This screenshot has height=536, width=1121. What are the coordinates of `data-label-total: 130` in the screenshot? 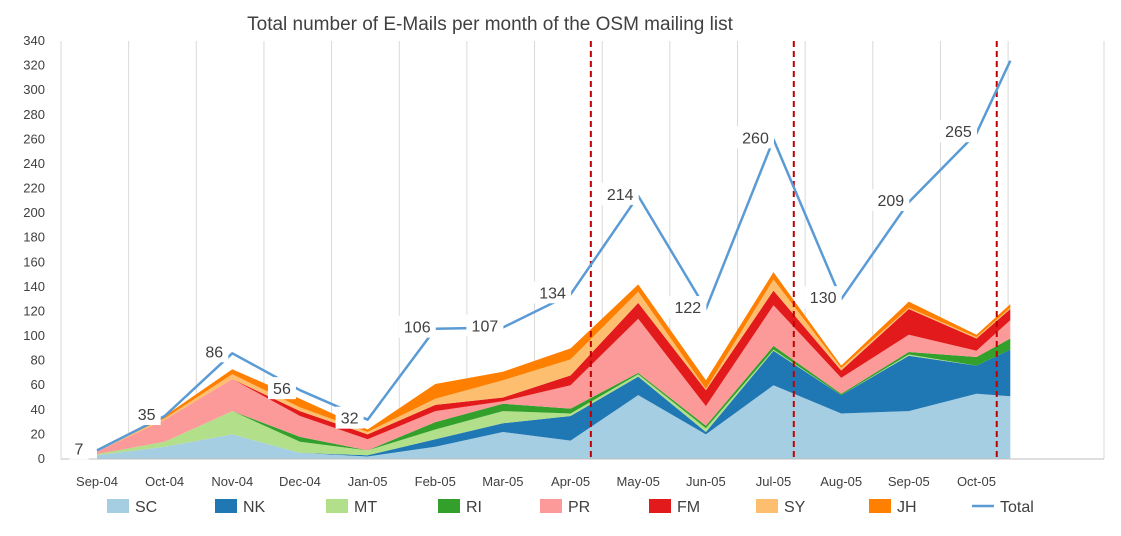 It's located at (823, 298).